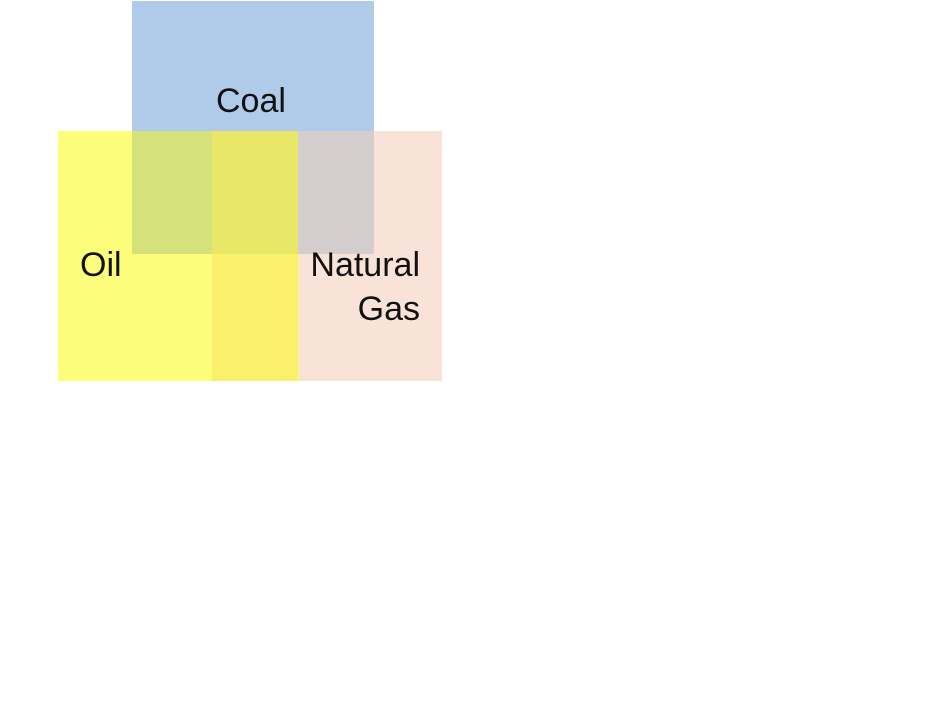 This screenshot has height=717, width=938. What do you see at coordinates (172, 192) in the screenshot?
I see `coal-oil-overlap-region` at bounding box center [172, 192].